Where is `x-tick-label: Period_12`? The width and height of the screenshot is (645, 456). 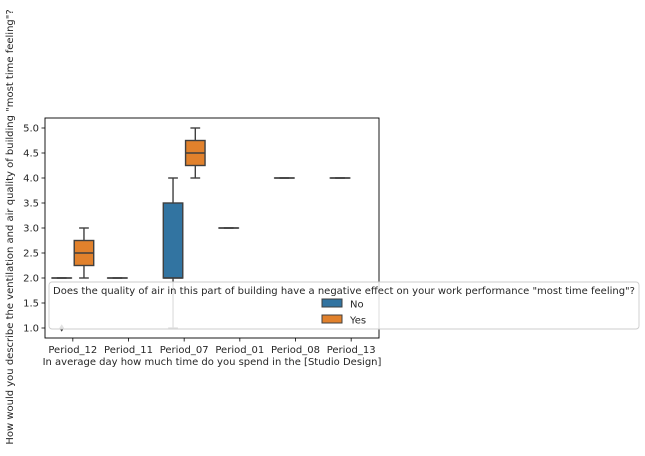
x-tick-label: Period_12 is located at coordinates (72, 350).